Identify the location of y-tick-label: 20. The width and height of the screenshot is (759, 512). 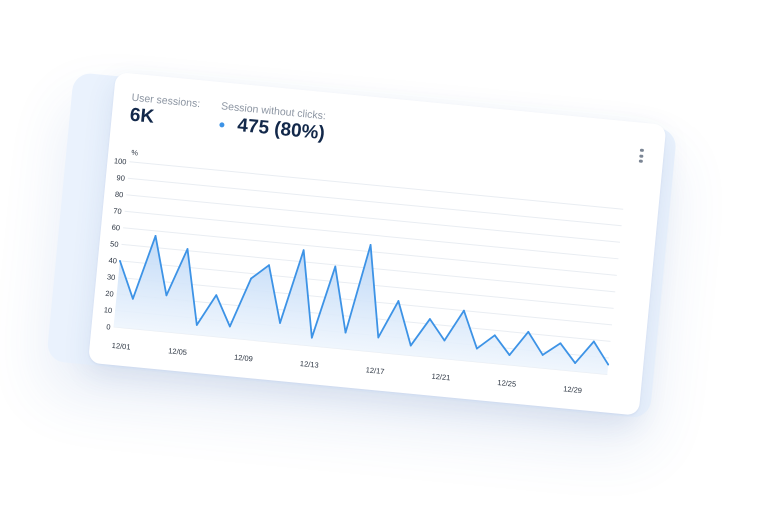
(109, 294).